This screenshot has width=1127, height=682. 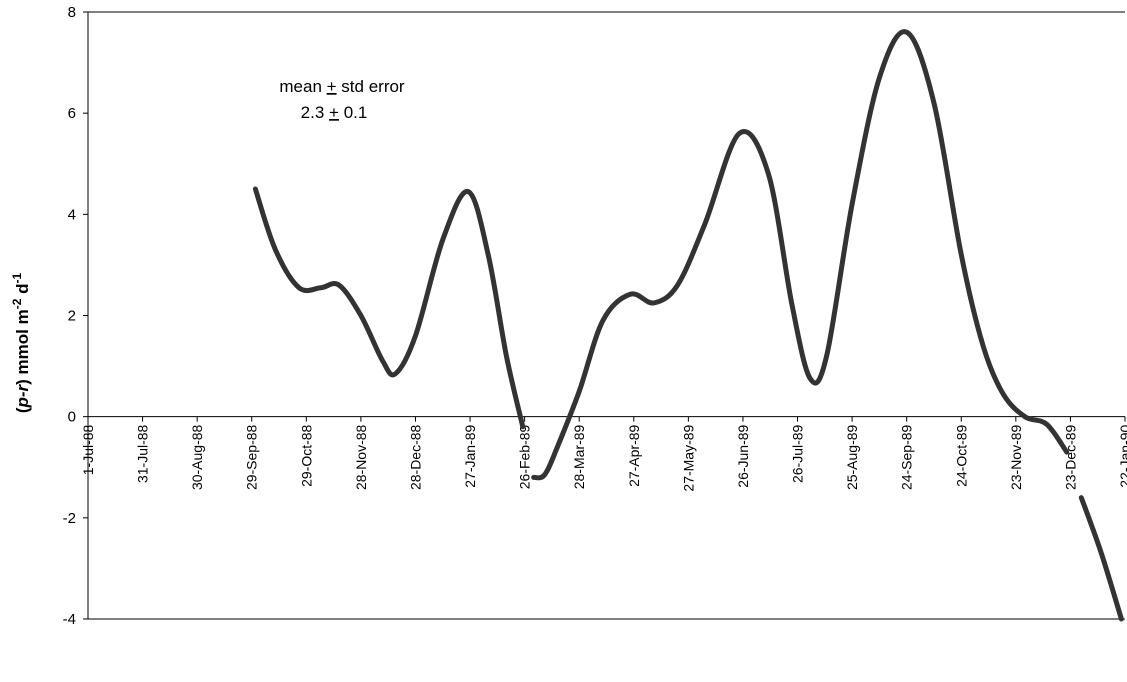 I want to click on x-tick-label: 23-Nov-89, so click(x=1016, y=457).